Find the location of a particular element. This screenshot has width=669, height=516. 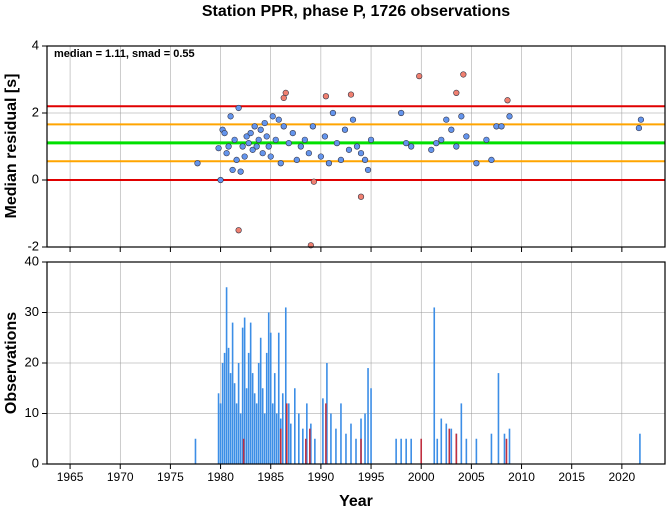

y-tick-label: 30 is located at coordinates (32, 311).